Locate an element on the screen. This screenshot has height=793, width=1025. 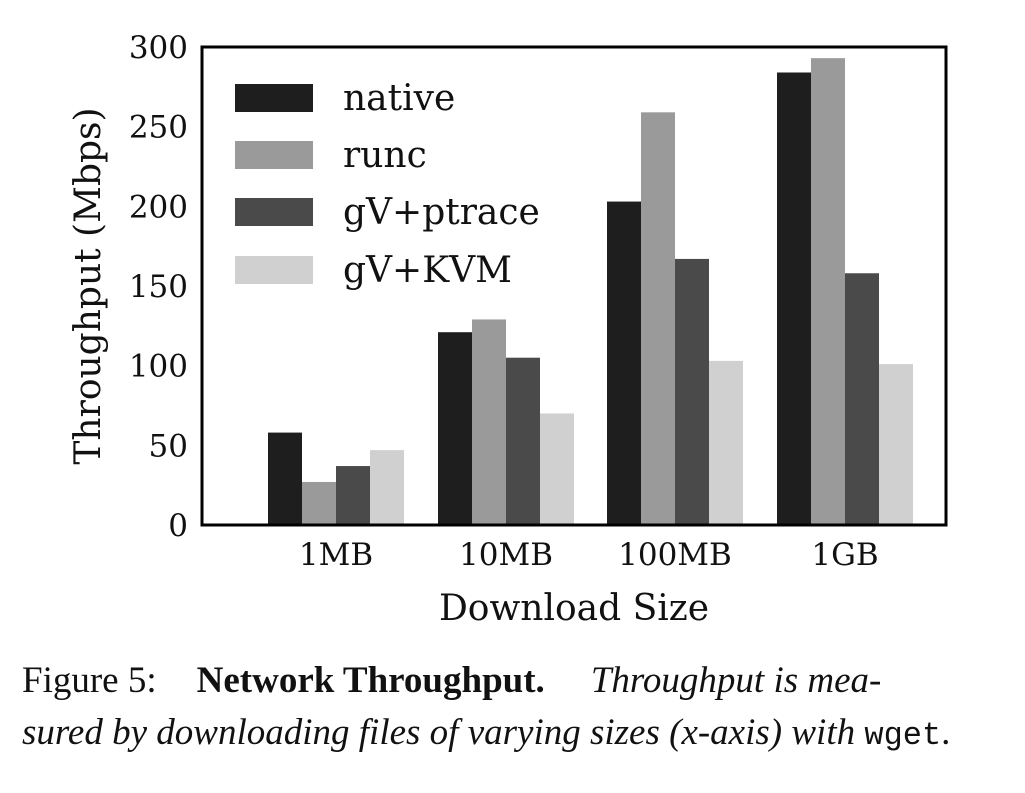
caption-text-1: Throughput is mea- is located at coordinates (736, 680).